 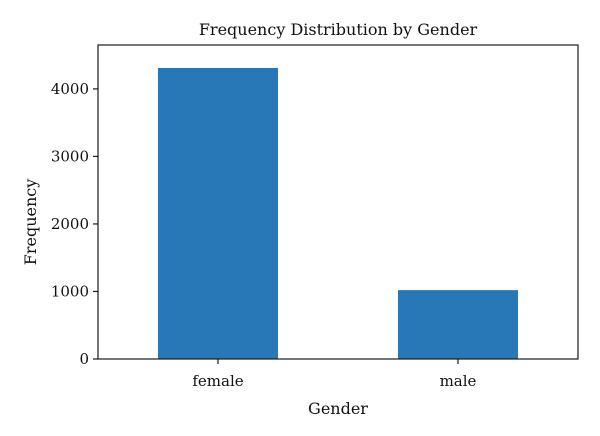 I want to click on y-axis-ticks: 0 1000 2000 3000 4000, so click(x=74, y=224).